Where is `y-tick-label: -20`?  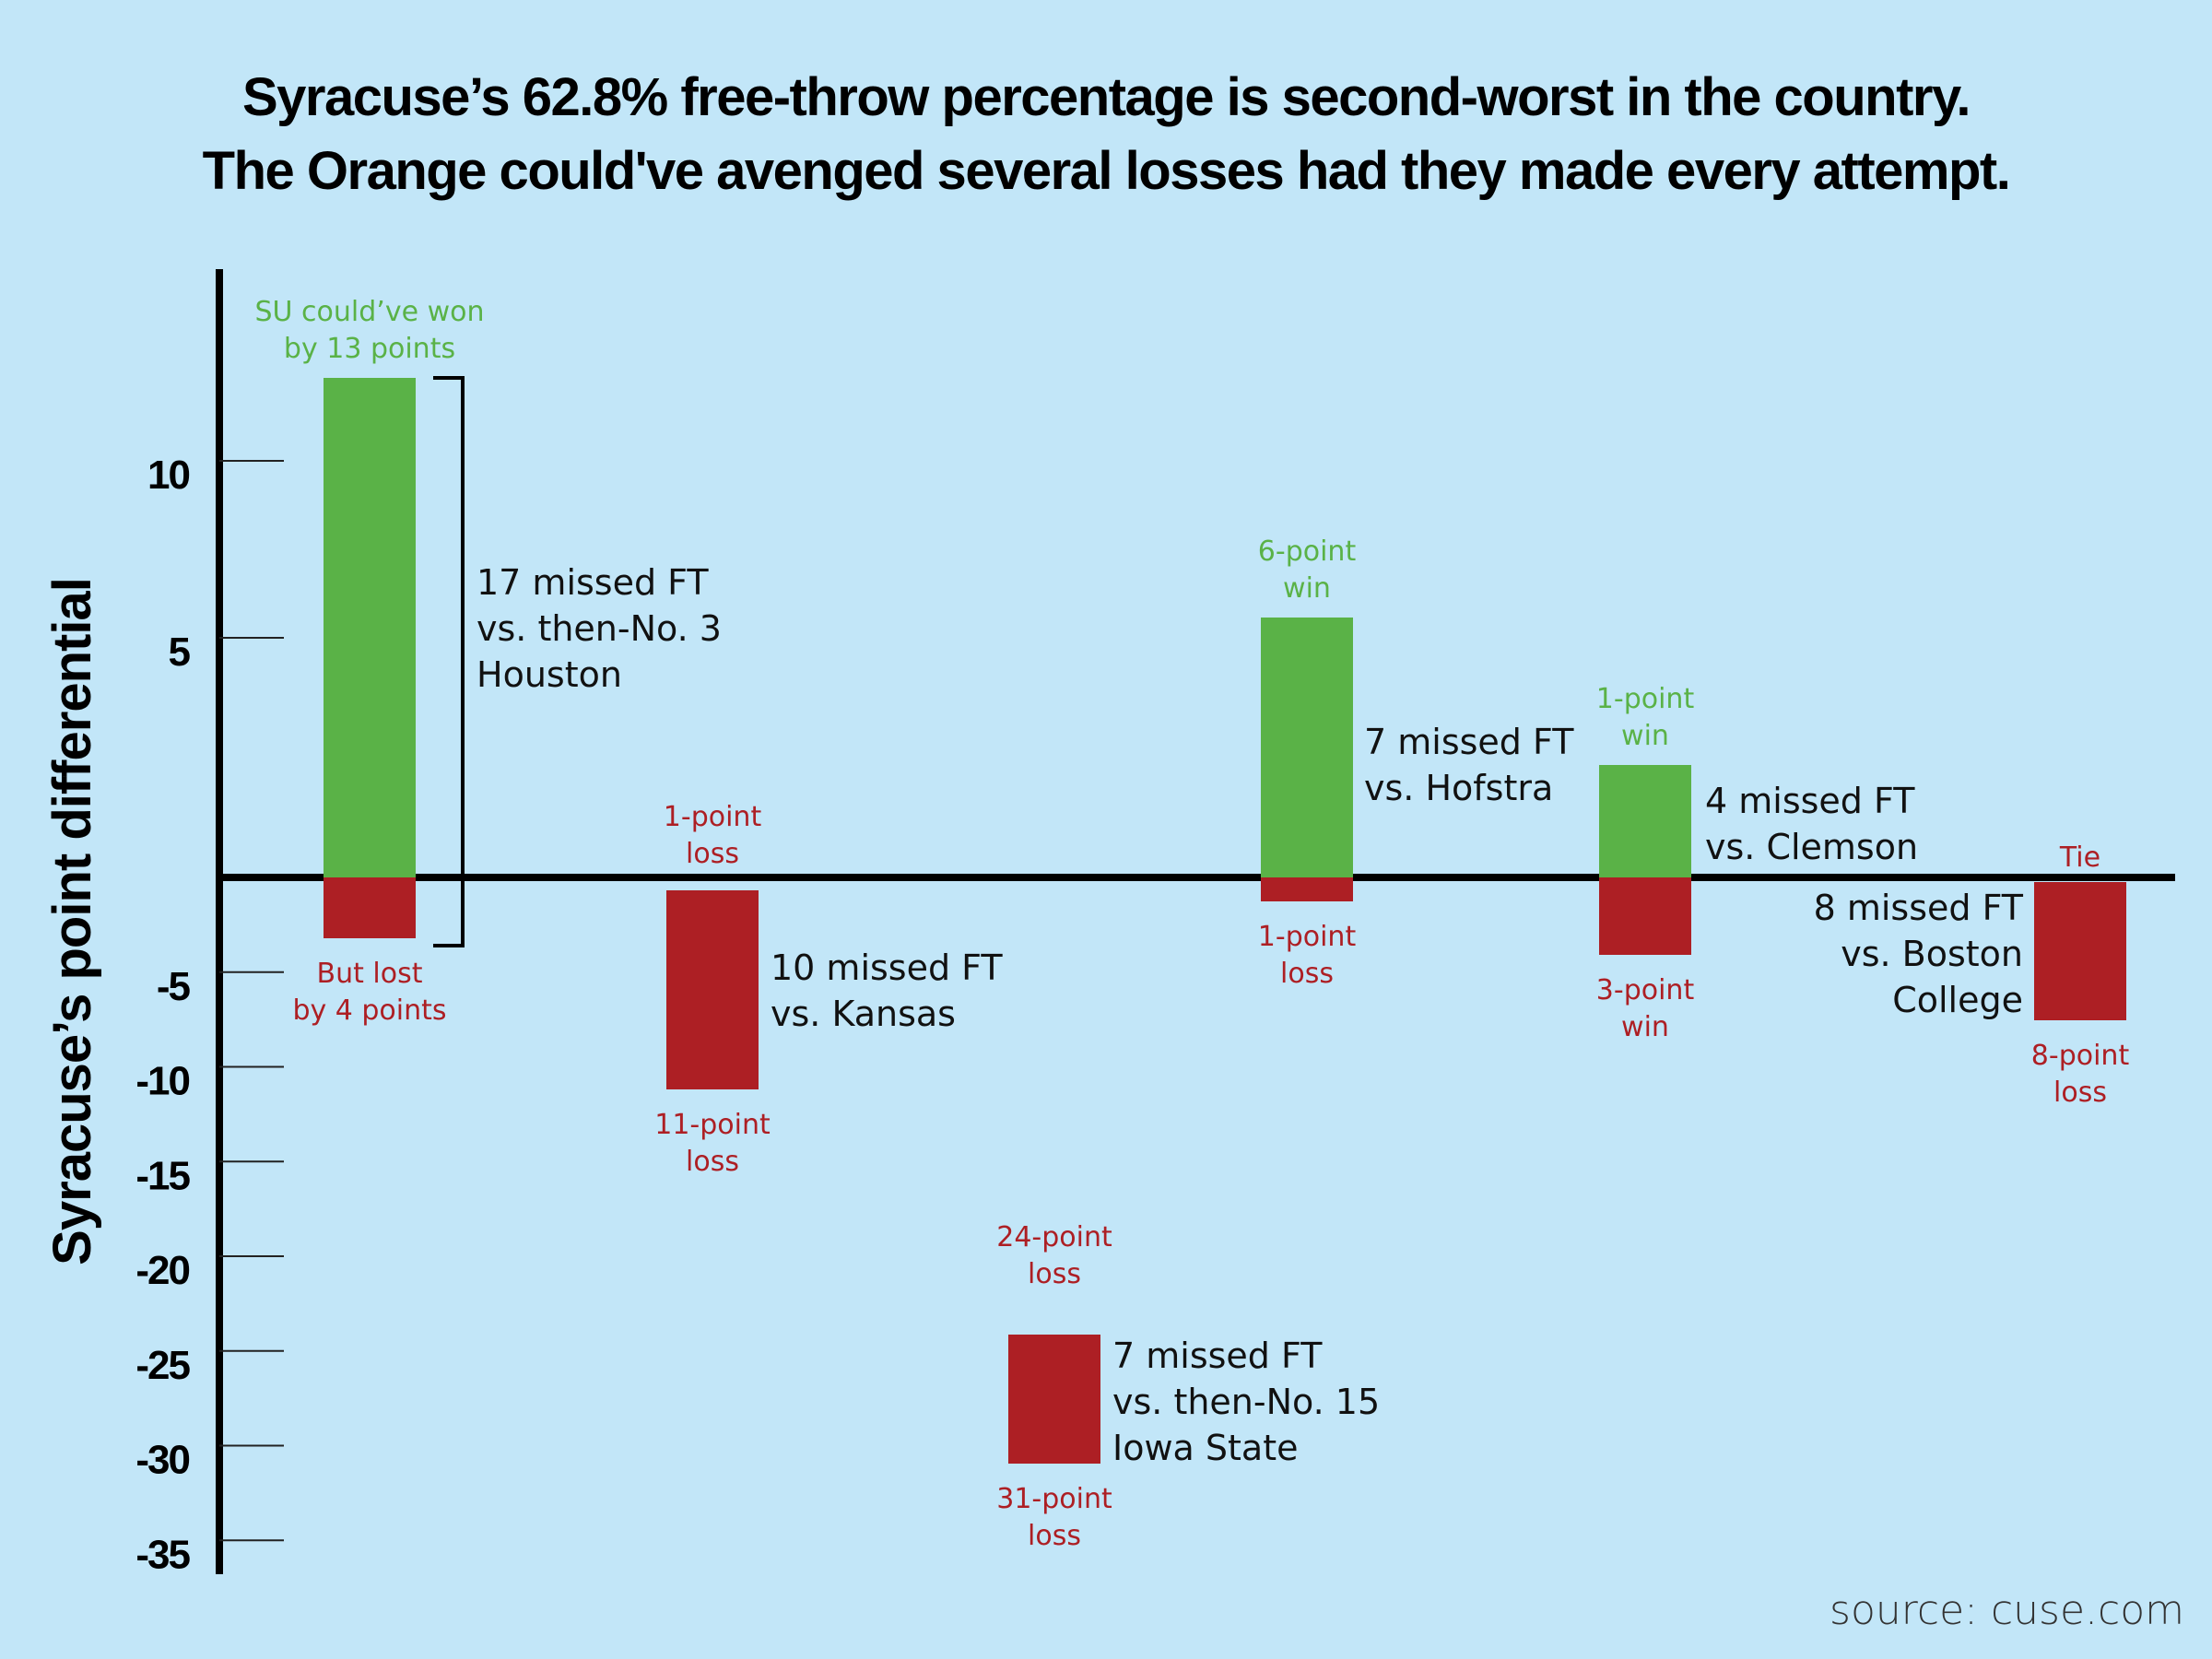
y-tick-label: -20 is located at coordinates (162, 1270).